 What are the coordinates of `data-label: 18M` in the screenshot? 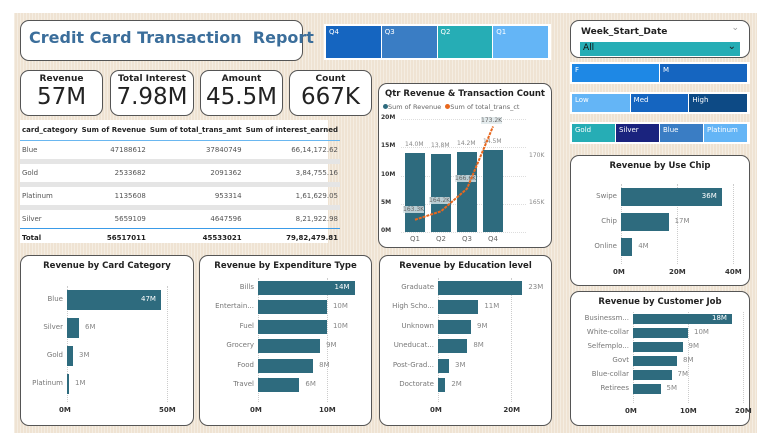 It's located at (719, 318).